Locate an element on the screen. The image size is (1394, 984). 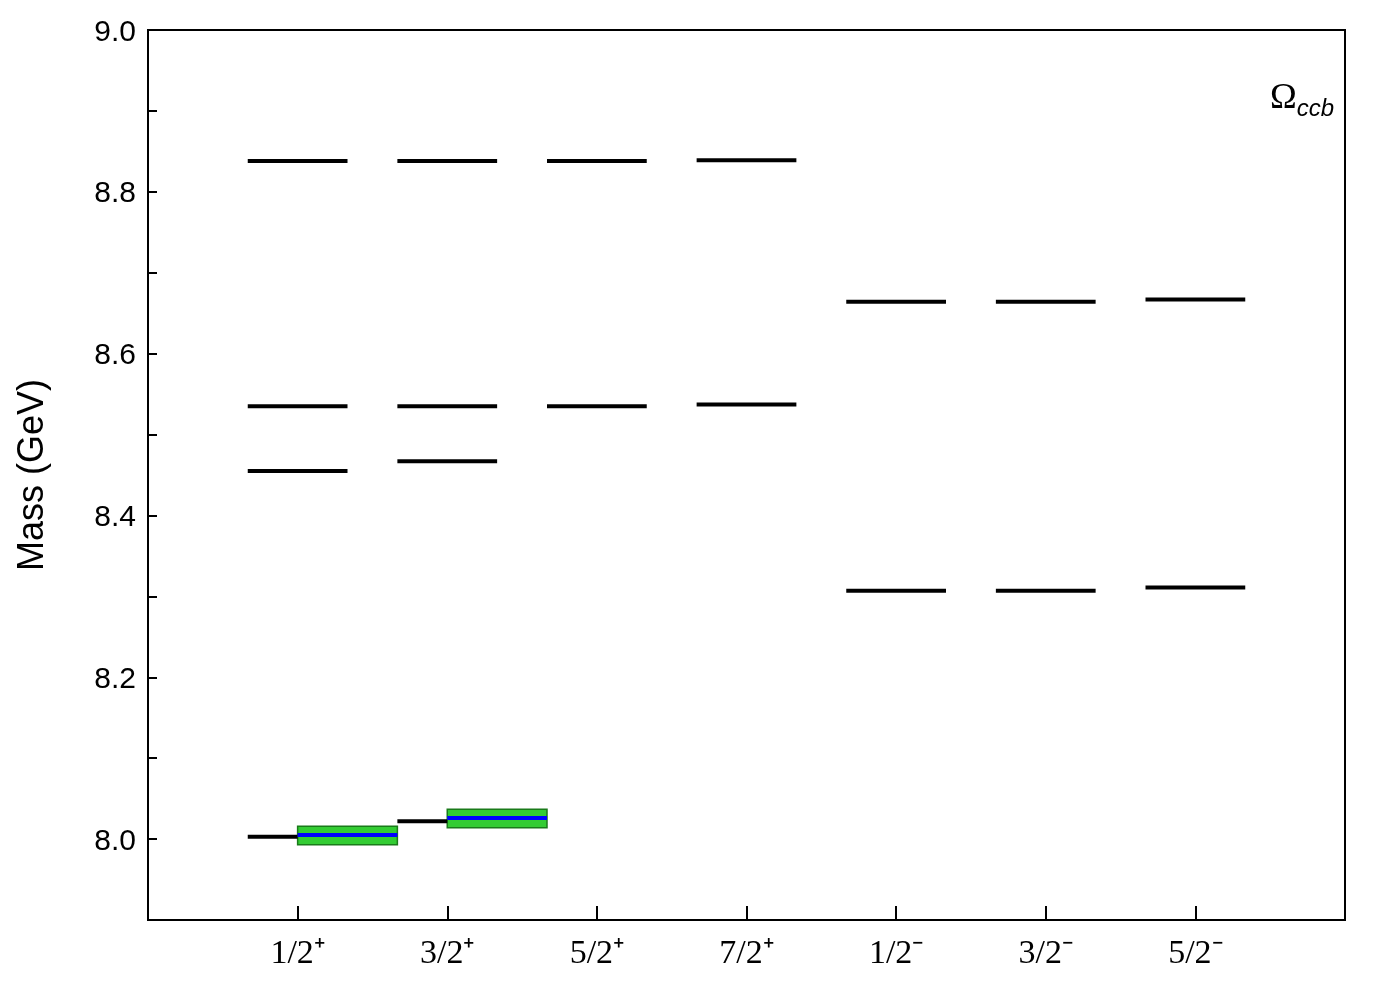
y-tick-label: 8.8 is located at coordinates (115, 192).